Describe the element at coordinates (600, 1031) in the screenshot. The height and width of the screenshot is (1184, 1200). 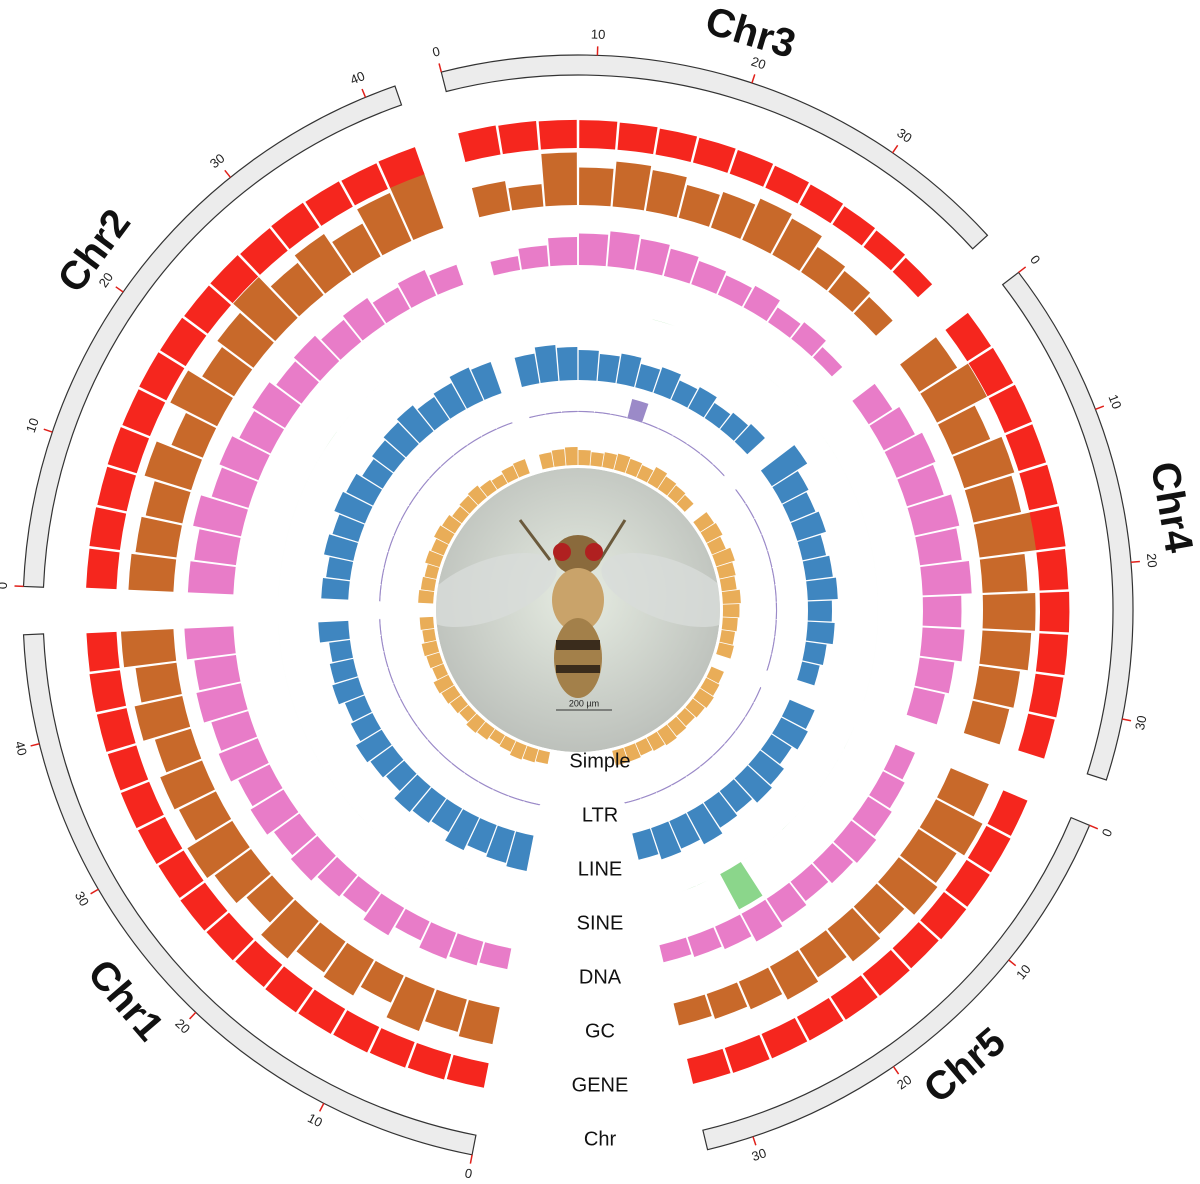
I see `track-label: GC` at that location.